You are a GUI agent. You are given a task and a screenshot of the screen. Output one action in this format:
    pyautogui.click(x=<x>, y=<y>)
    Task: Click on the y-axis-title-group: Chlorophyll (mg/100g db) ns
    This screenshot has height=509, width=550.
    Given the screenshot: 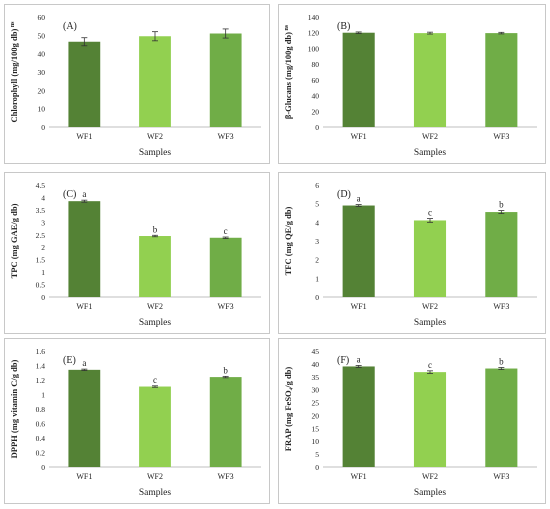 What is the action you would take?
    pyautogui.click(x=14, y=72)
    